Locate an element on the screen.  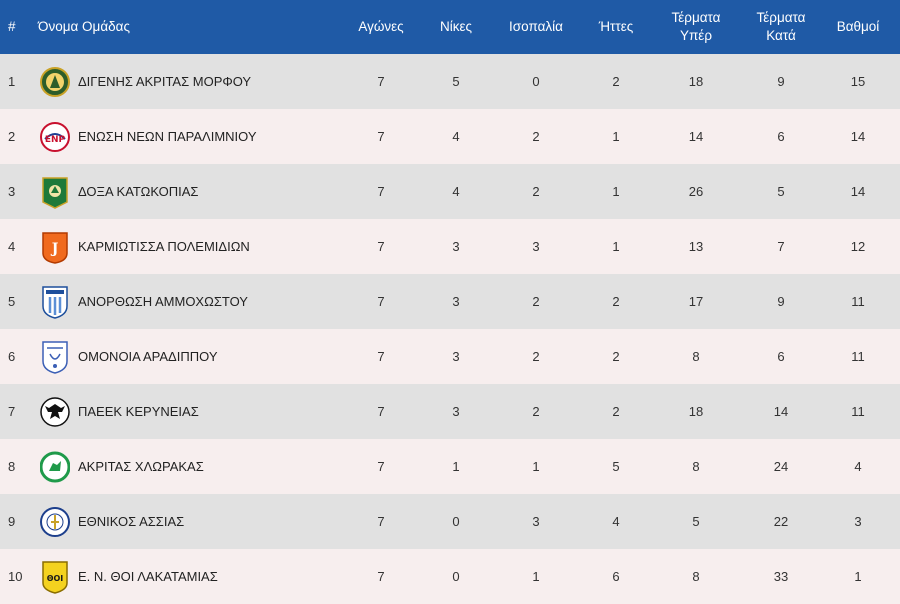
row-position: 7 is located at coordinates (12, 411).